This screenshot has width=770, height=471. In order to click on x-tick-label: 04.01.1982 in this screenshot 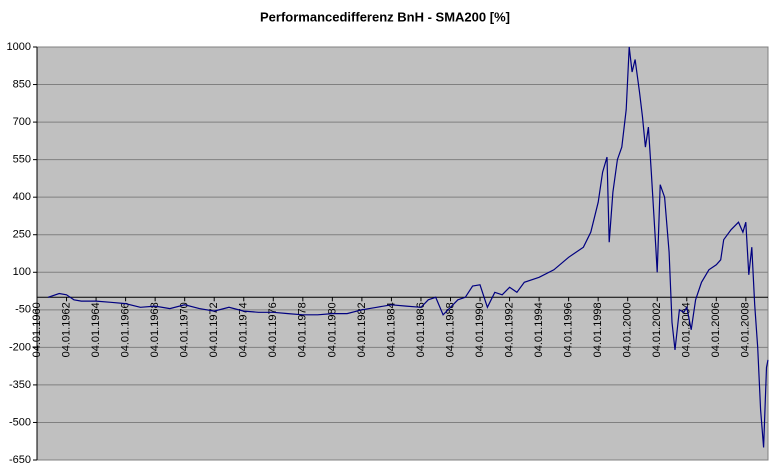, I will do `click(362, 329)`.